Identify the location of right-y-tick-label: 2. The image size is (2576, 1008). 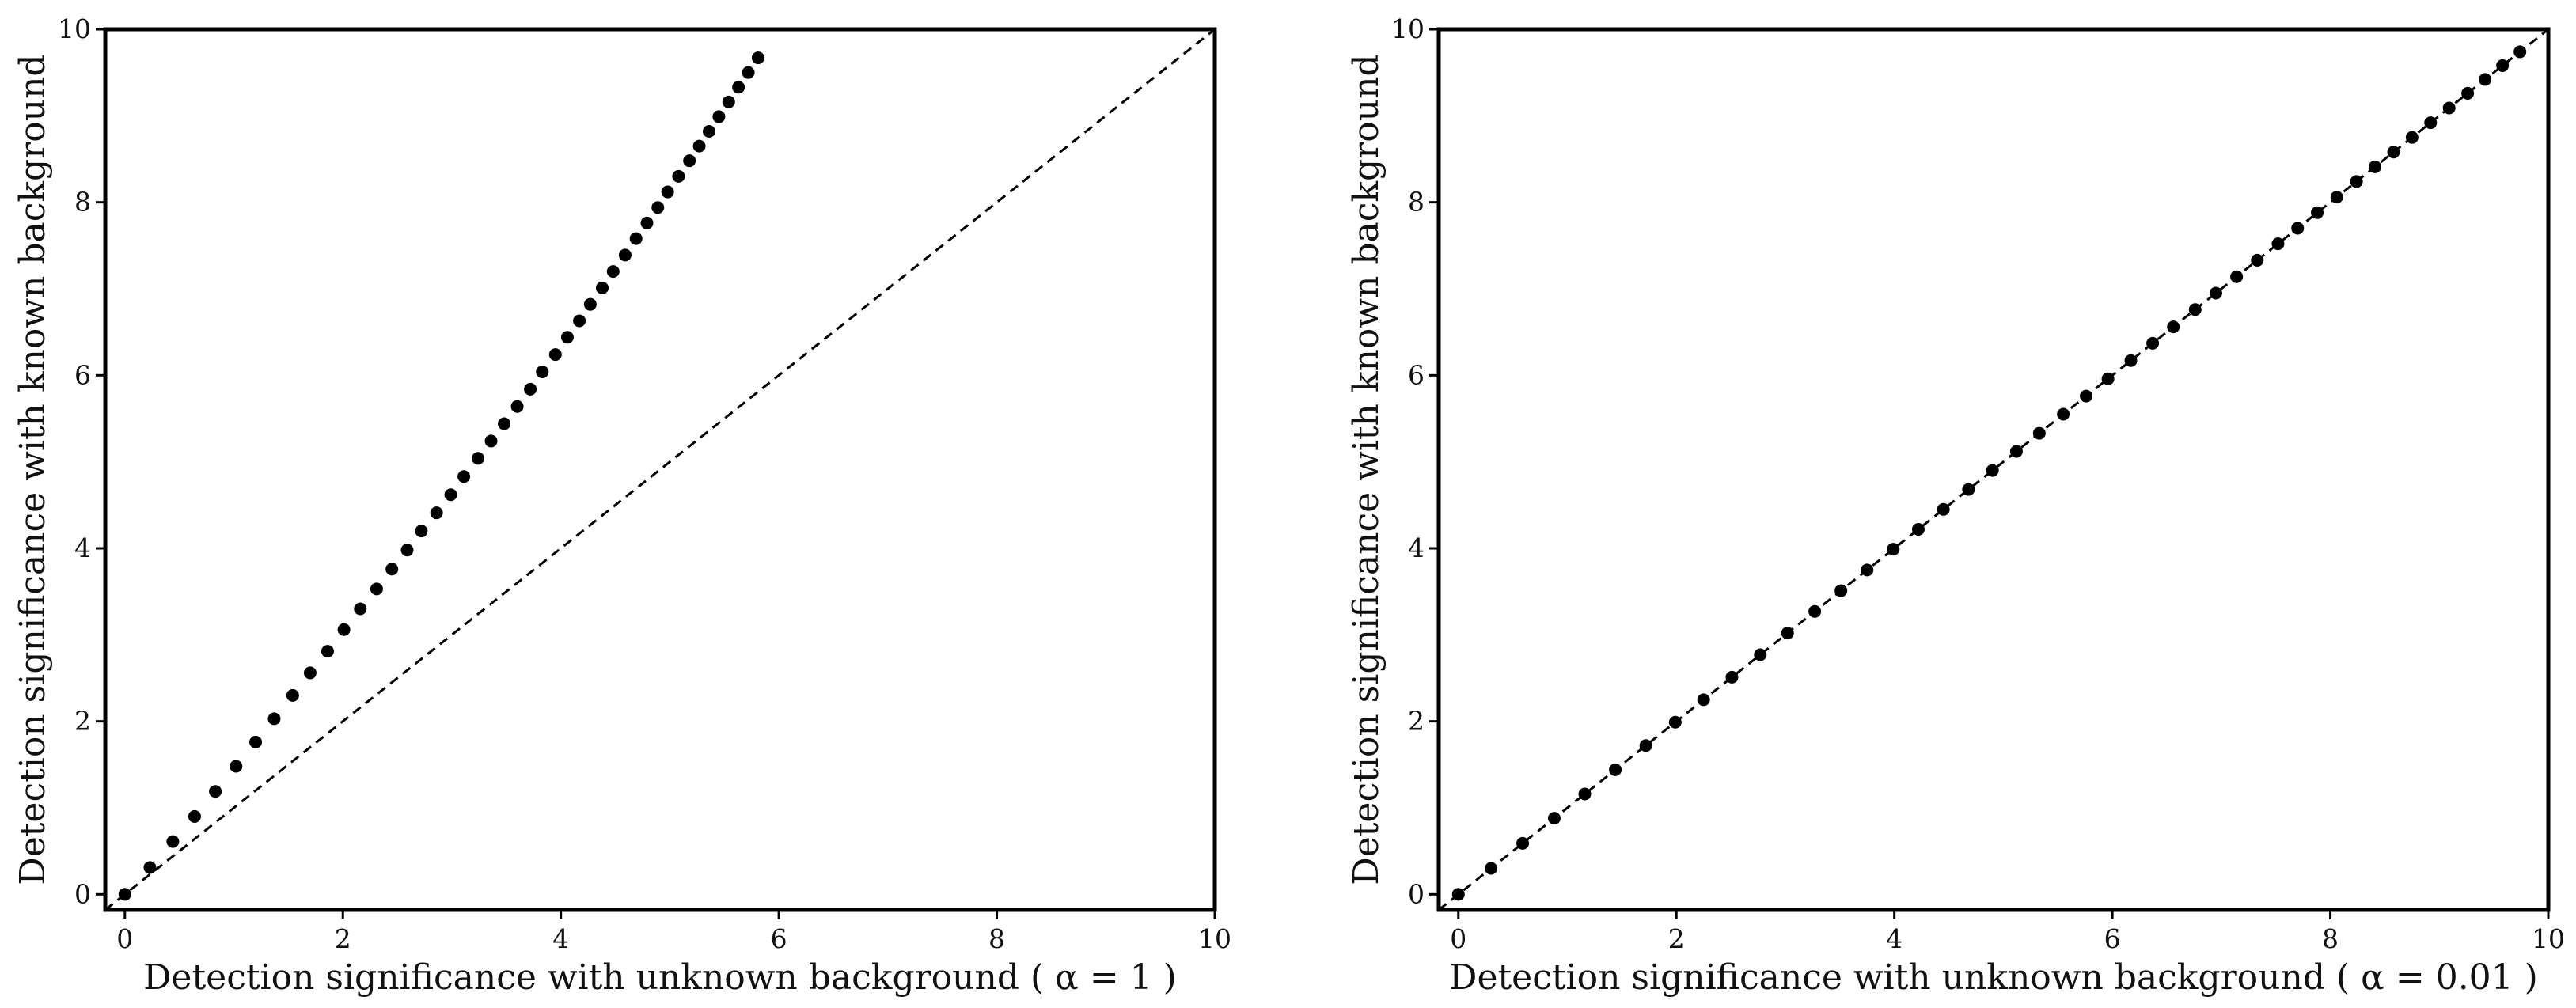
(1416, 721).